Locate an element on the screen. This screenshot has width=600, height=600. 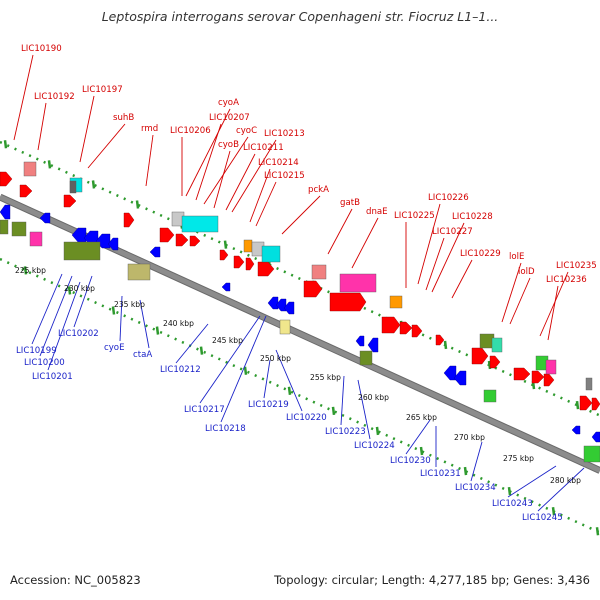
gene-label: rmd is located at coordinates (149, 129).